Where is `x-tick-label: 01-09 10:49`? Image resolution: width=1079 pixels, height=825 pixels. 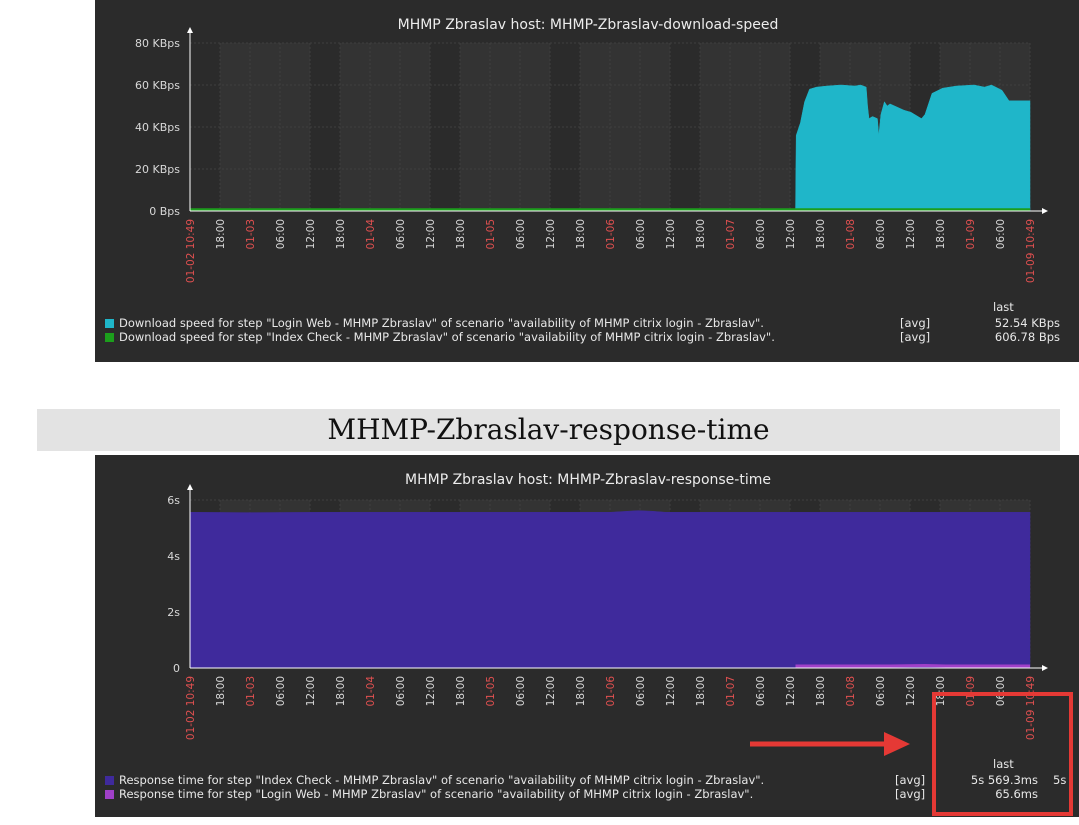
x-tick-label: 01-09 10:49 is located at coordinates (1031, 251).